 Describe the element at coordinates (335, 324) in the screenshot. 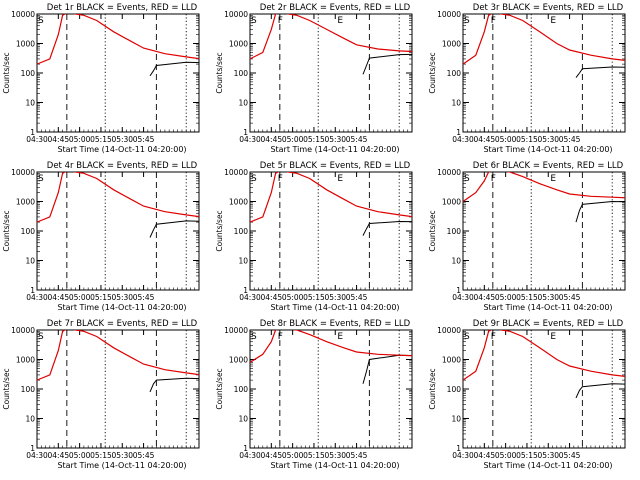

I see `panel-title: Det 8r BLACK = Events, RED = LLD` at that location.